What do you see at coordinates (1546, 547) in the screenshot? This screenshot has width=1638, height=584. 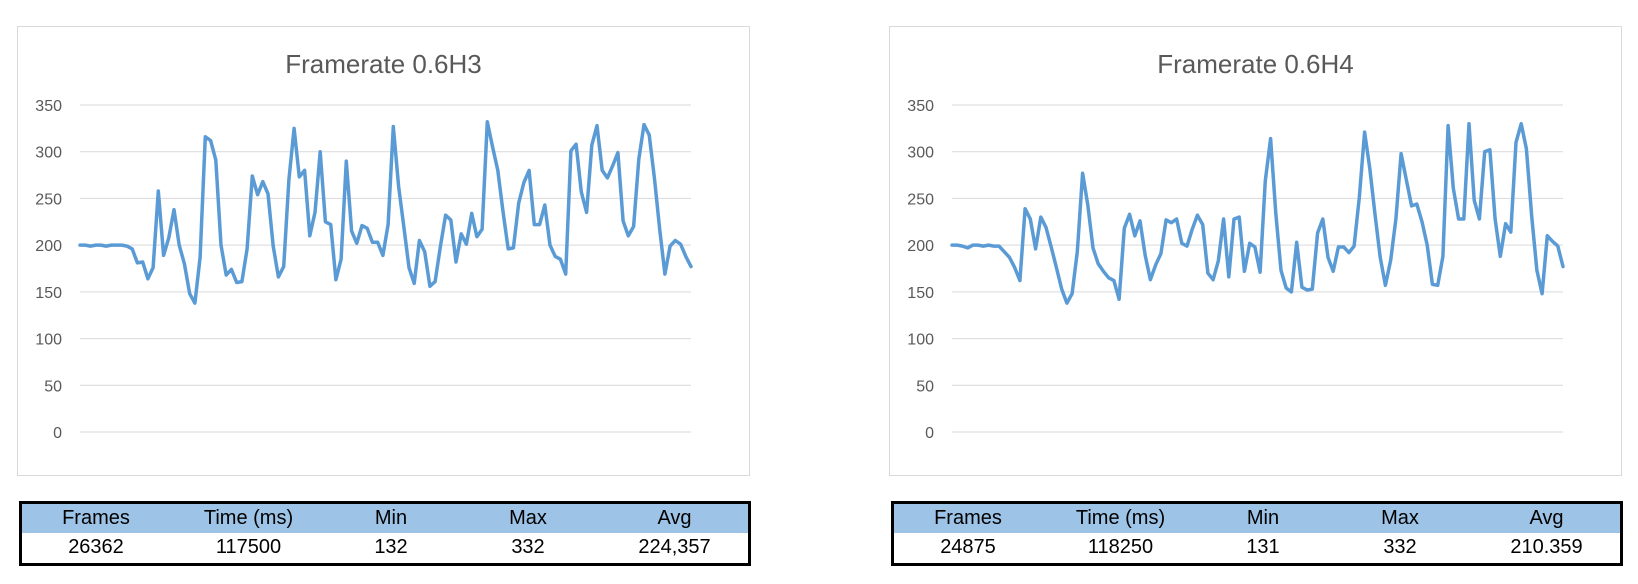 I see `stats-value-avg: 210.359` at bounding box center [1546, 547].